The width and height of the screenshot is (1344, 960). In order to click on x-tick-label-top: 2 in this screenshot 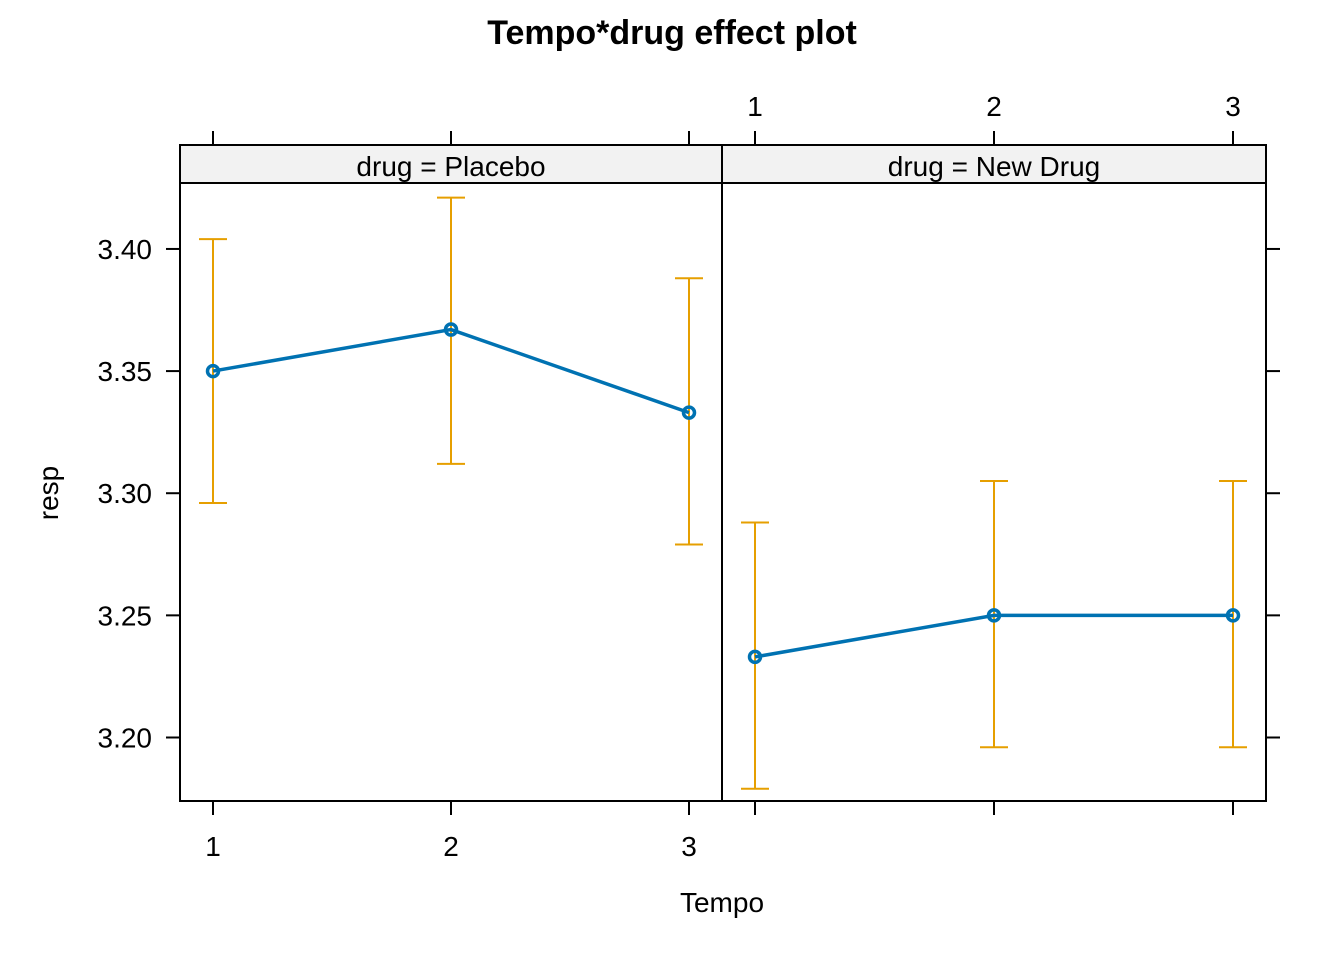, I will do `click(994, 106)`.